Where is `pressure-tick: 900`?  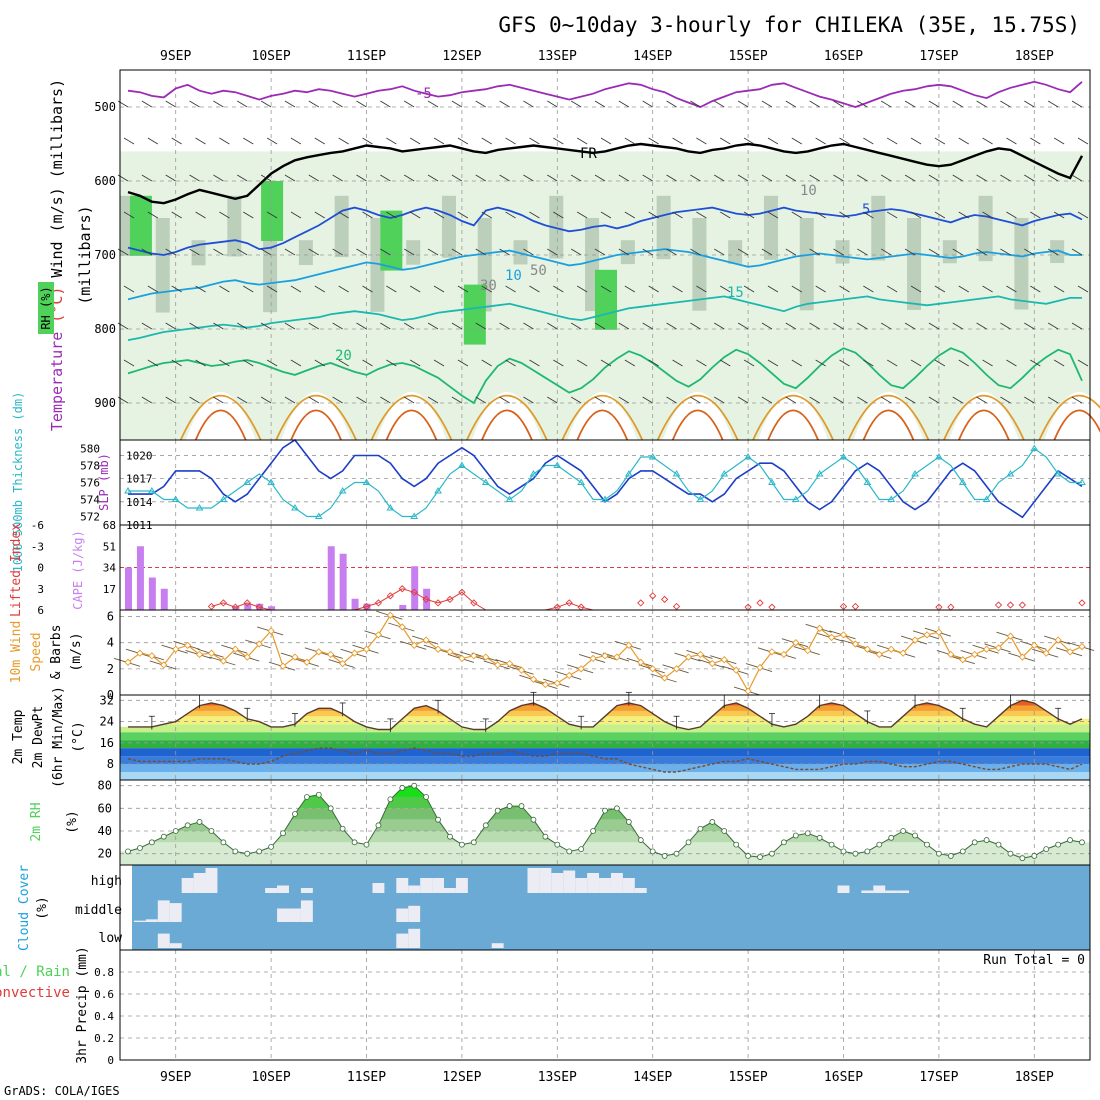
pressure-tick: 900 is located at coordinates (105, 403).